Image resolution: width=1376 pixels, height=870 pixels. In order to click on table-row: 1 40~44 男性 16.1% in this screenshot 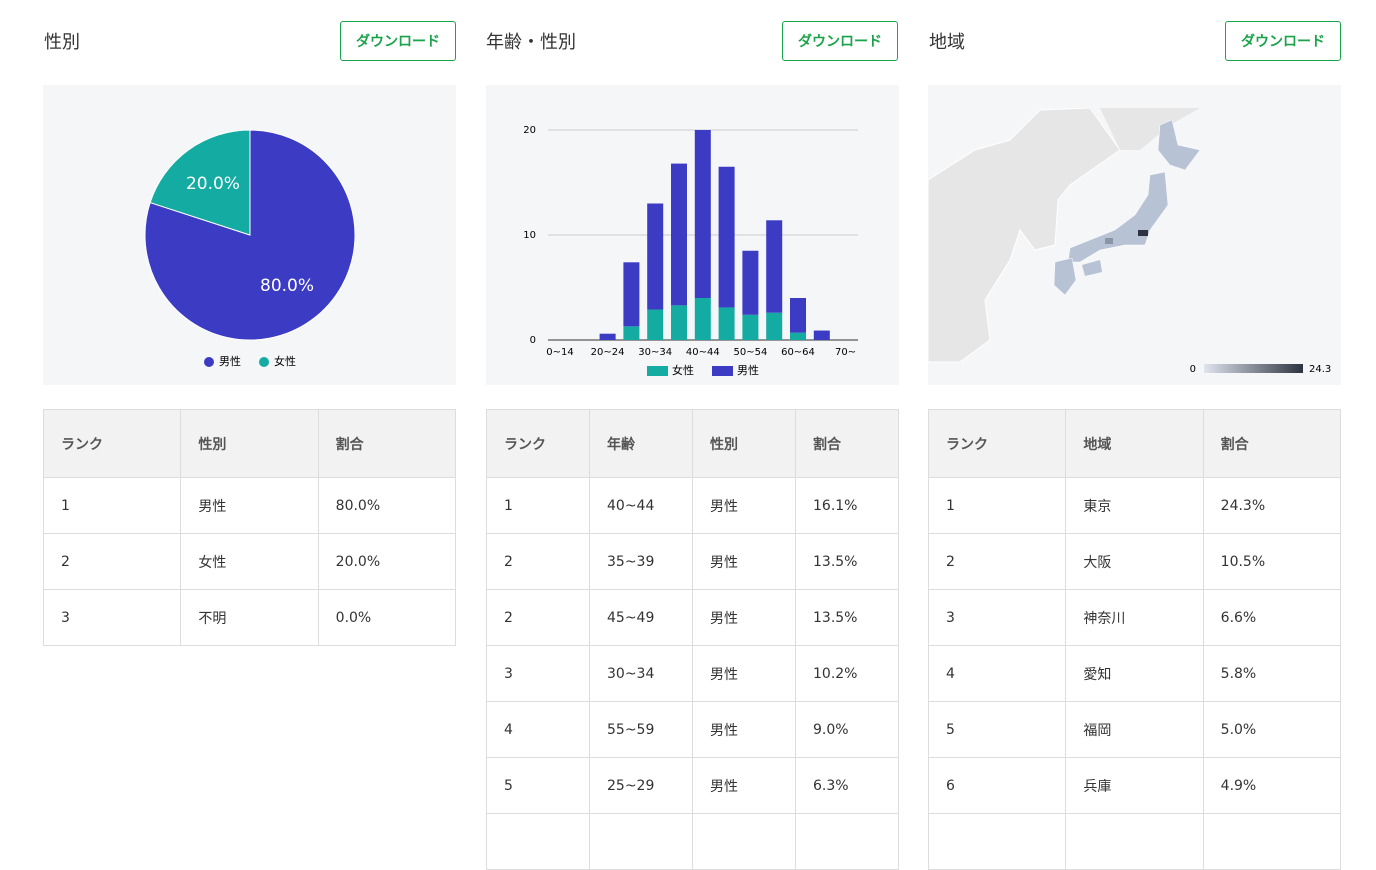, I will do `click(692, 505)`.